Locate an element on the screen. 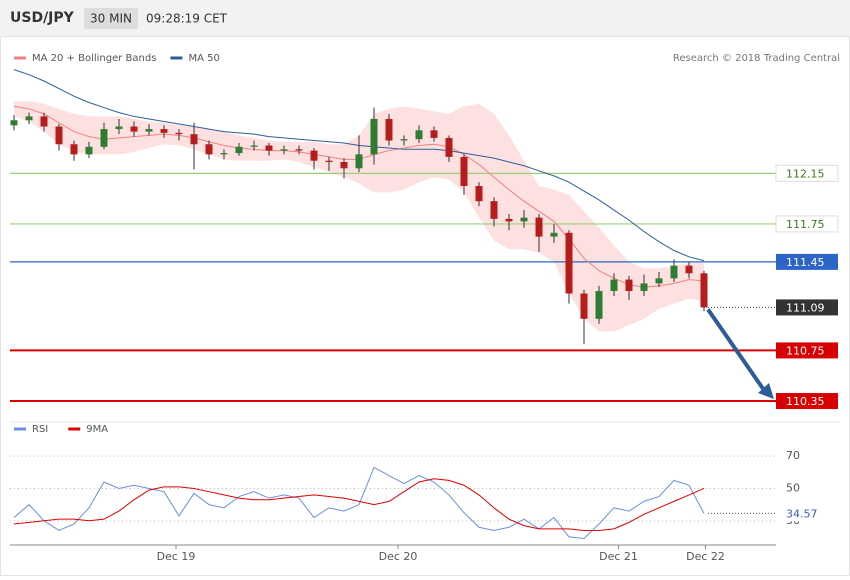 The width and height of the screenshot is (850, 580). x-tick-label: Dec 20 is located at coordinates (398, 556).